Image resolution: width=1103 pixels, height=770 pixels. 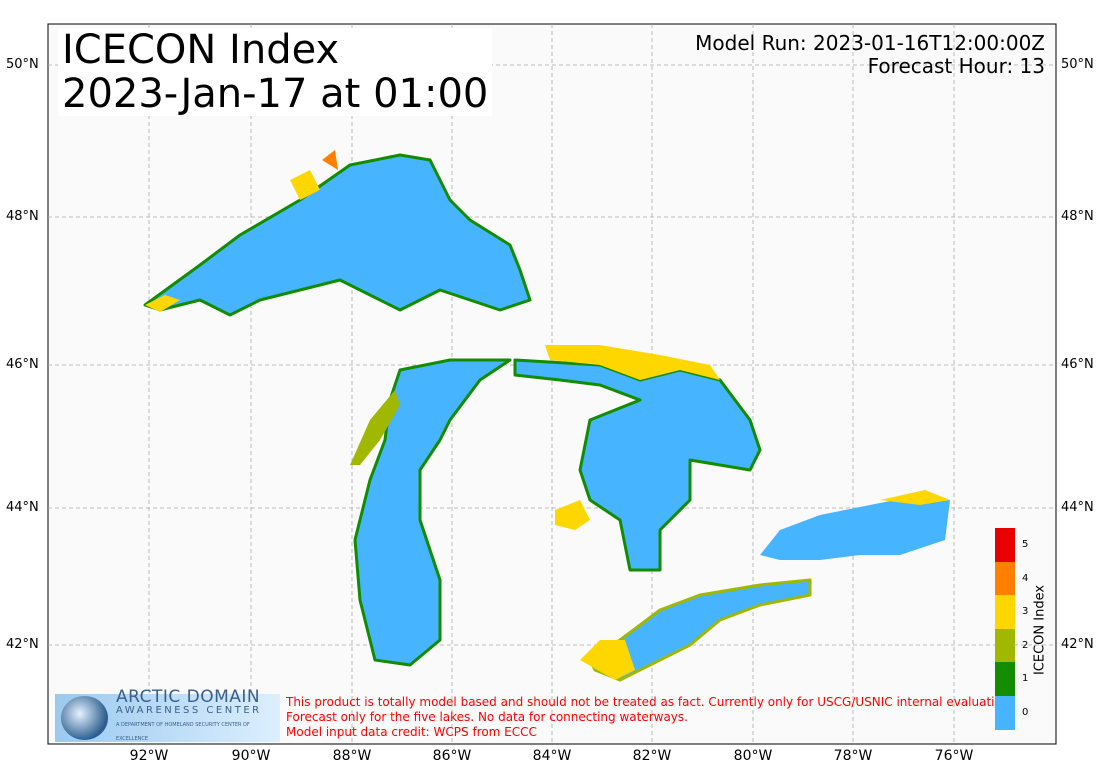 I want to click on logo-line1: ARCTIC DOMAIN, so click(x=188, y=697).